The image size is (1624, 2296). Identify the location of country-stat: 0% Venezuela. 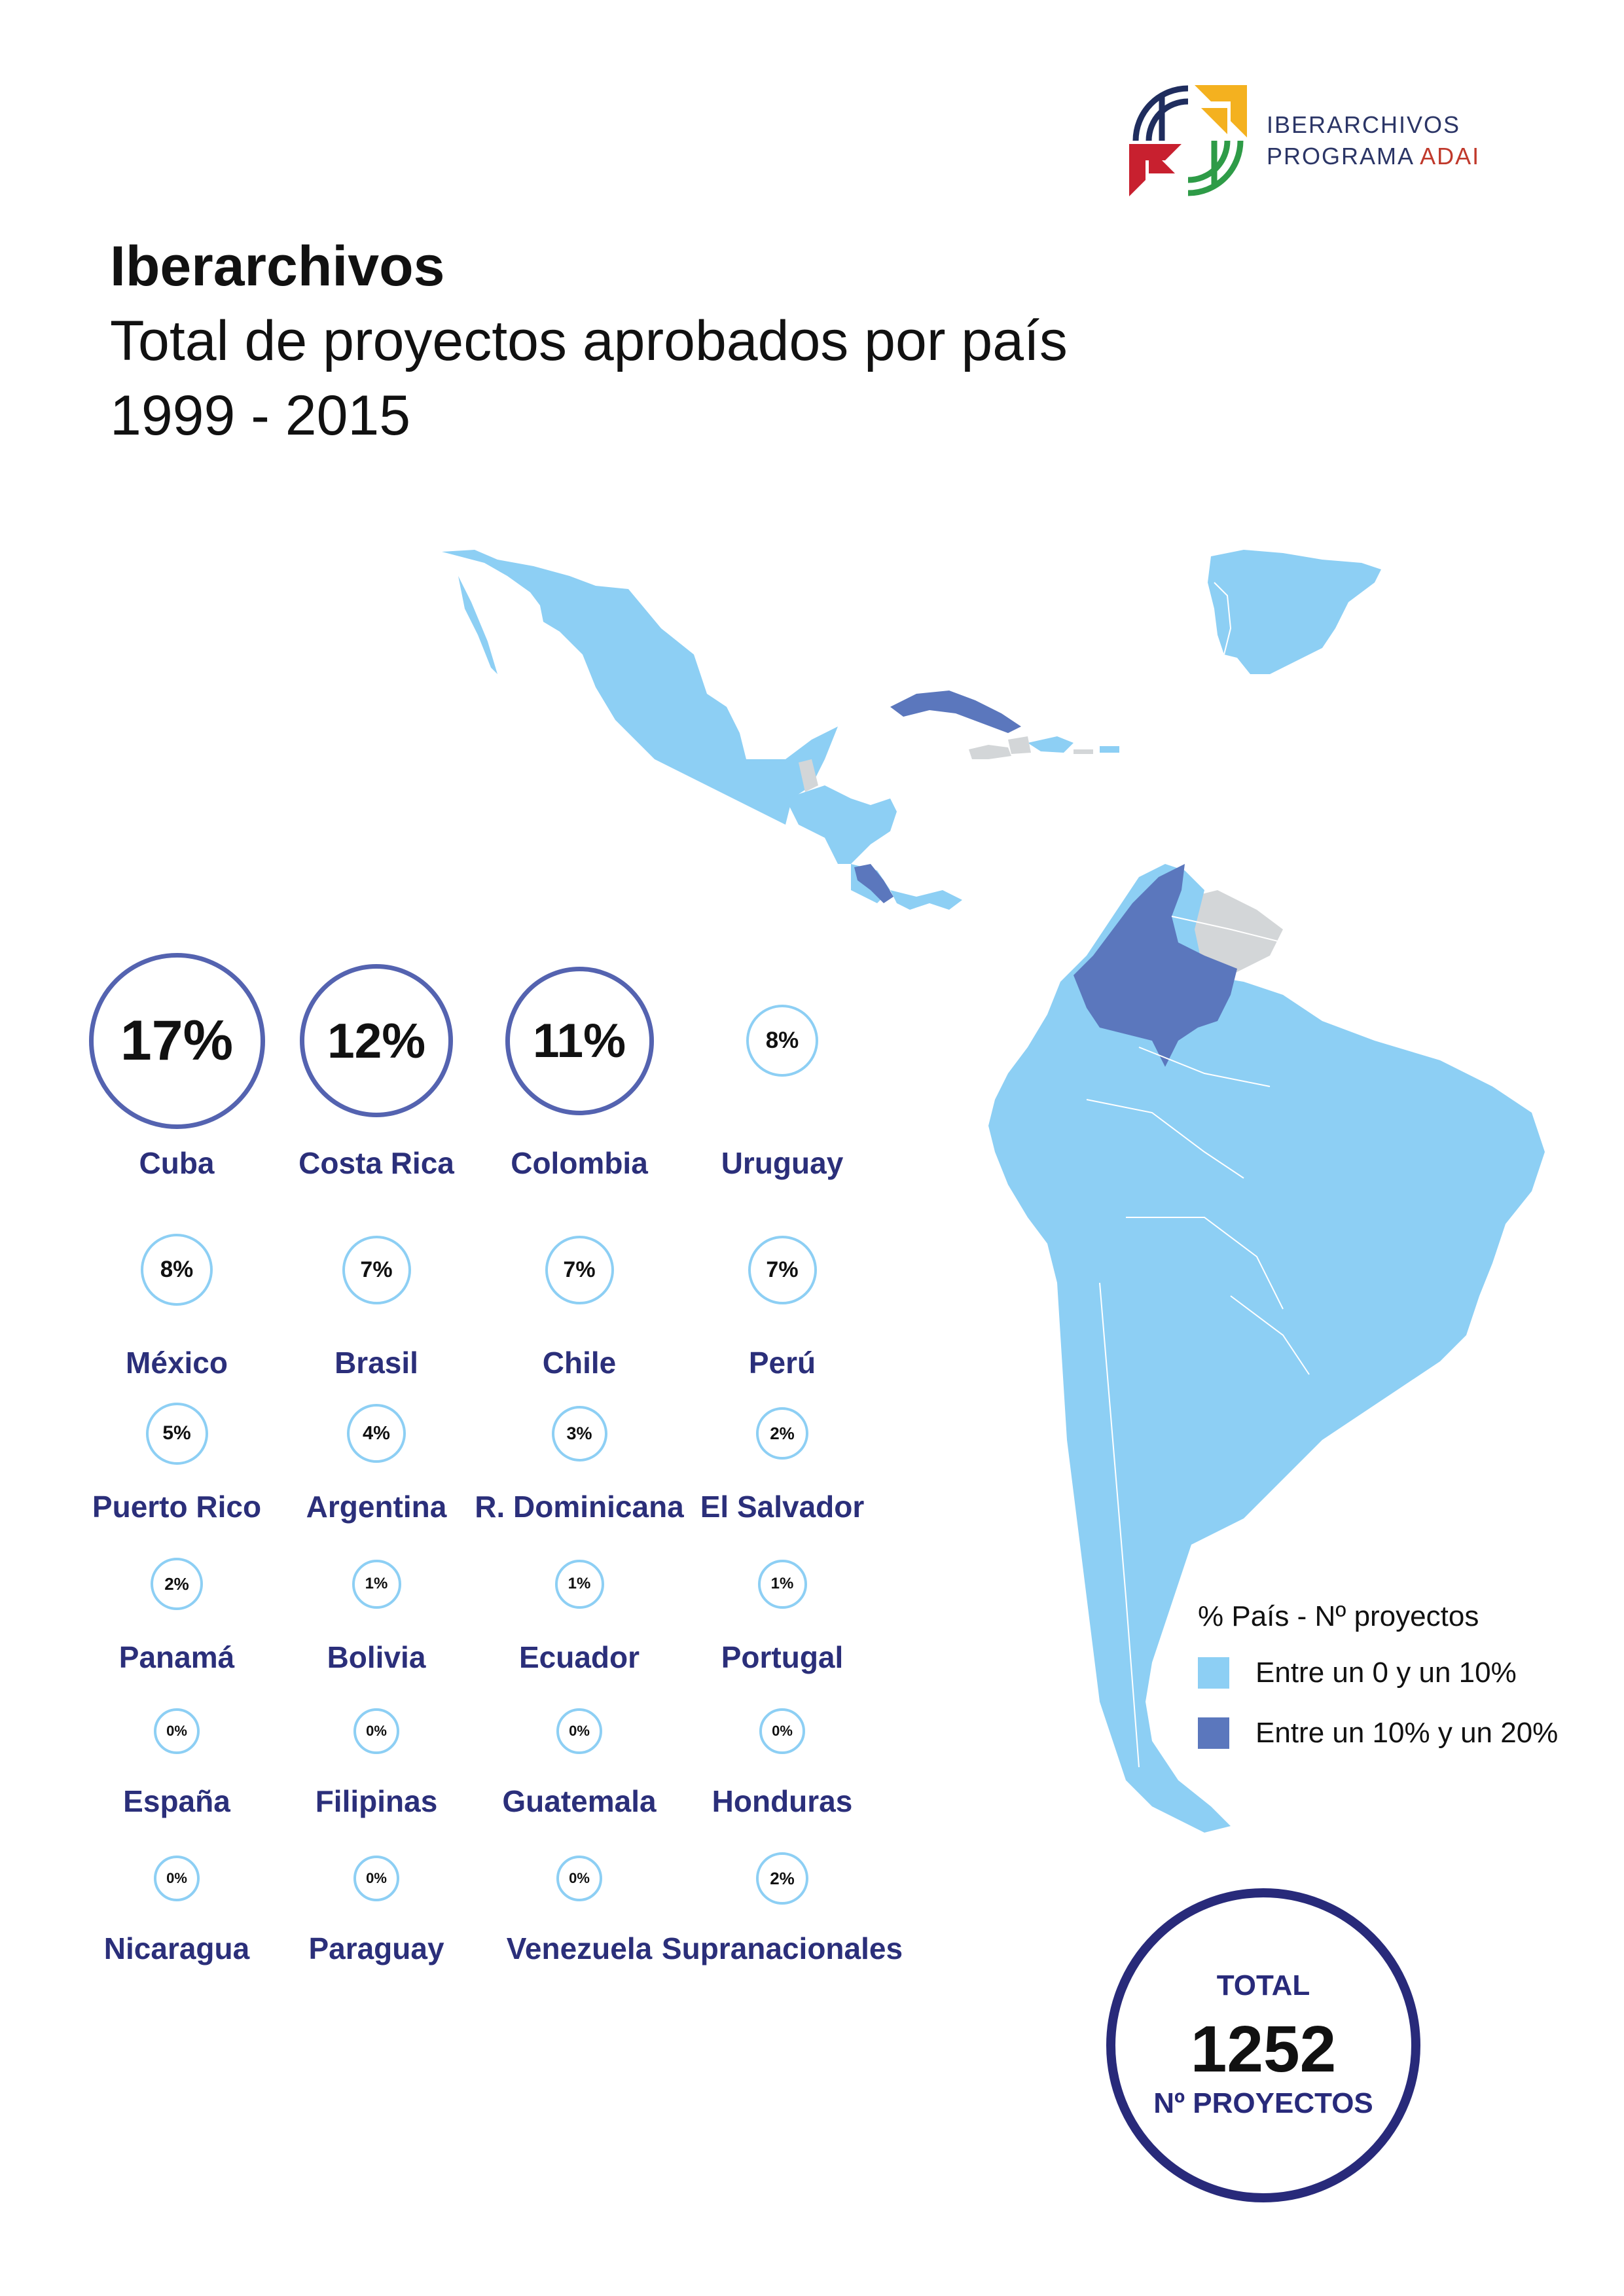
(579, 1910).